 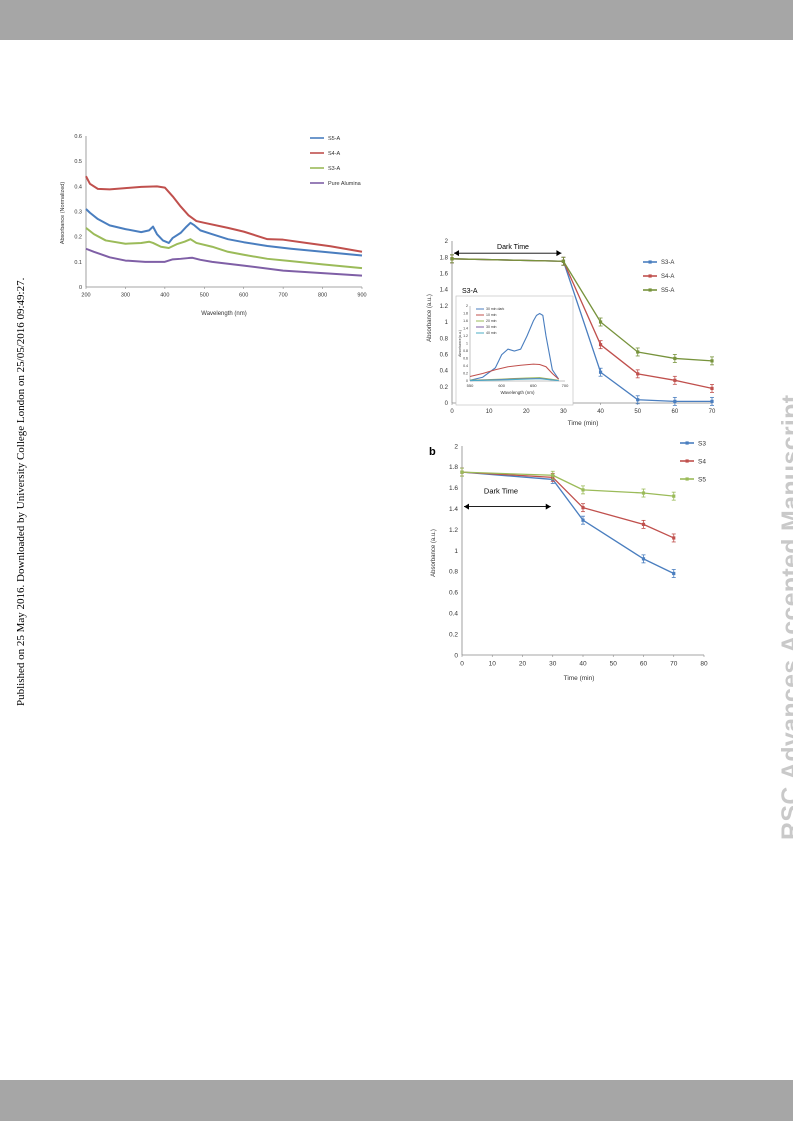 What do you see at coordinates (674, 664) in the screenshot?
I see `x-tick-label: 70` at bounding box center [674, 664].